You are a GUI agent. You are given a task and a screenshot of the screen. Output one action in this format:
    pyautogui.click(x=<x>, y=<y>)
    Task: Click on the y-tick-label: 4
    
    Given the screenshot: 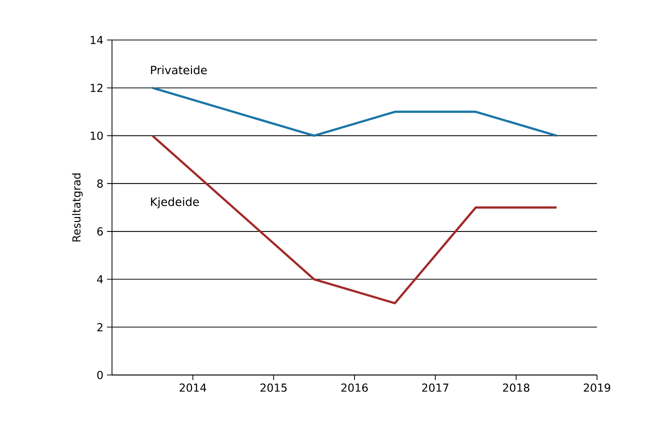 What is the action you would take?
    pyautogui.click(x=100, y=279)
    